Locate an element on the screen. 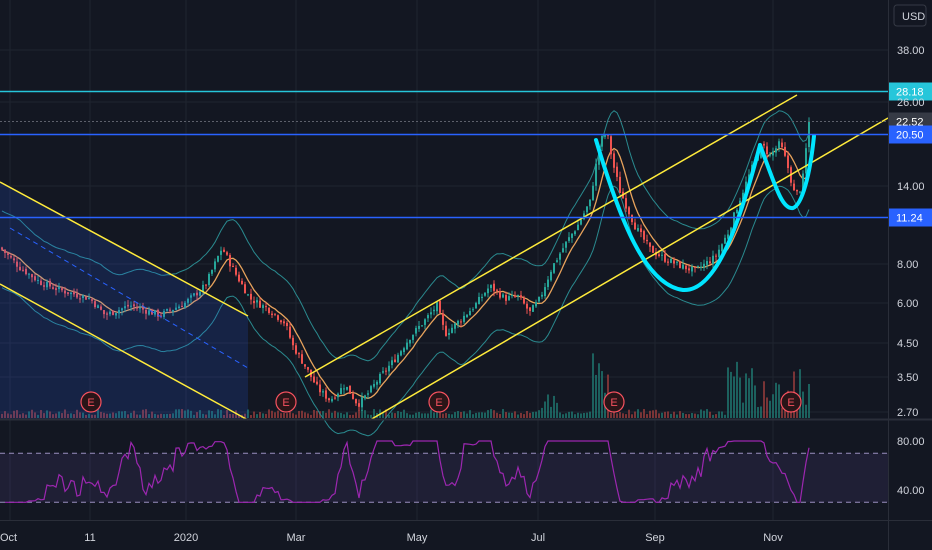 This screenshot has height=550, width=932. currency-label: USD is located at coordinates (913, 17).